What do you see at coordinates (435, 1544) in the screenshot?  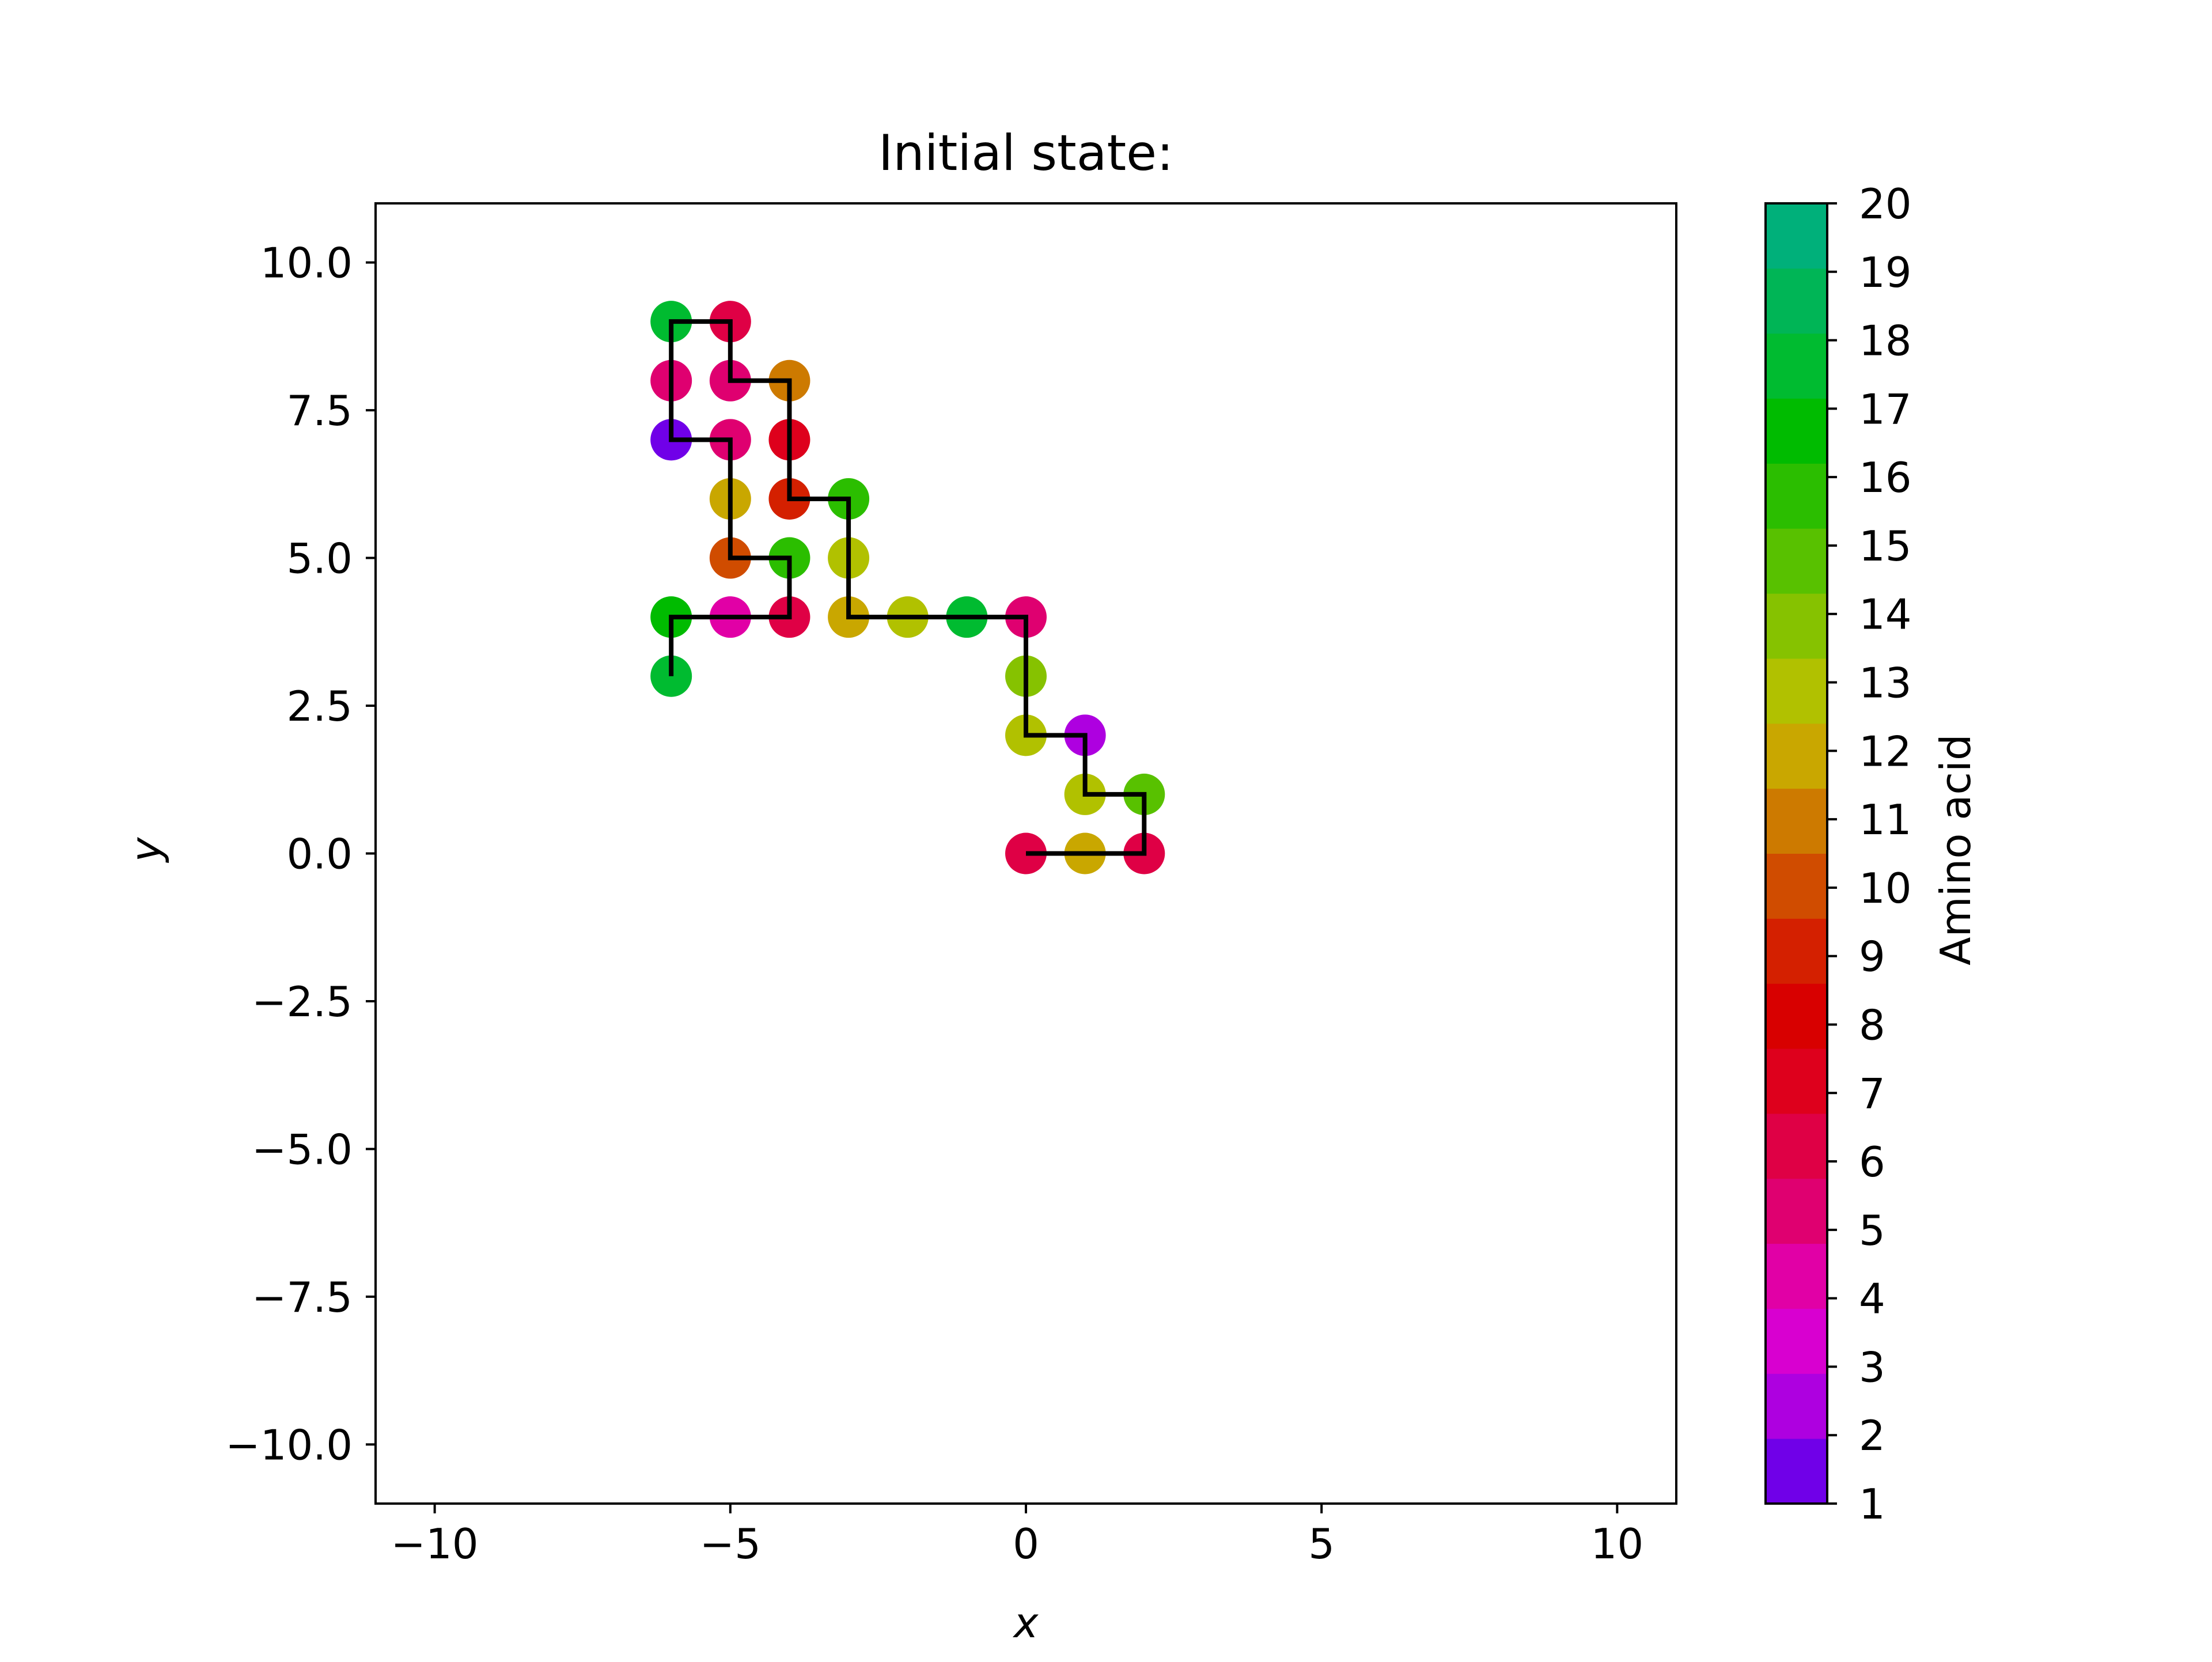 I see `x-tick-label: −10` at bounding box center [435, 1544].